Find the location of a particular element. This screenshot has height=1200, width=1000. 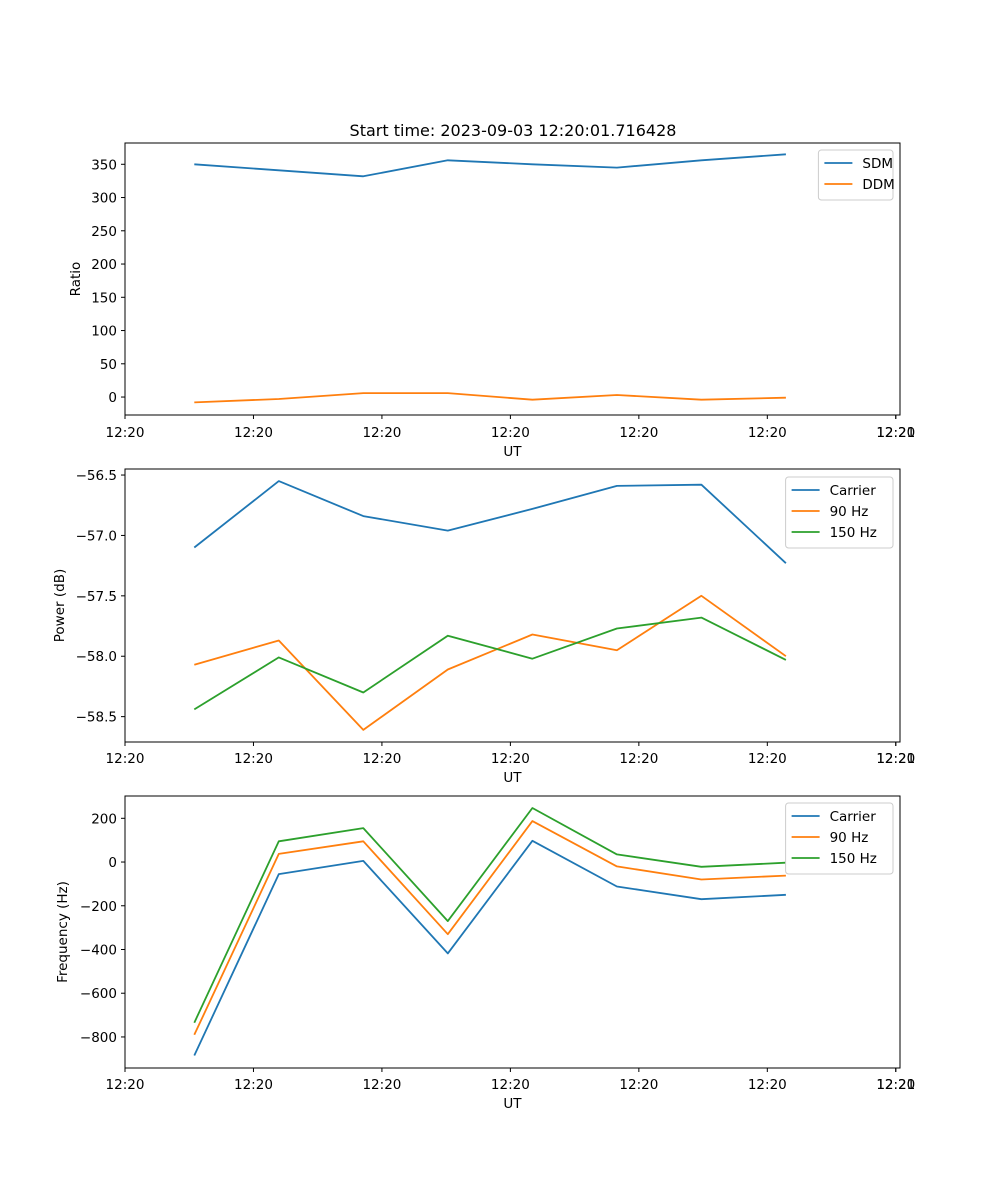

y-axis-label: Frequency (Hz) is located at coordinates (63, 932).